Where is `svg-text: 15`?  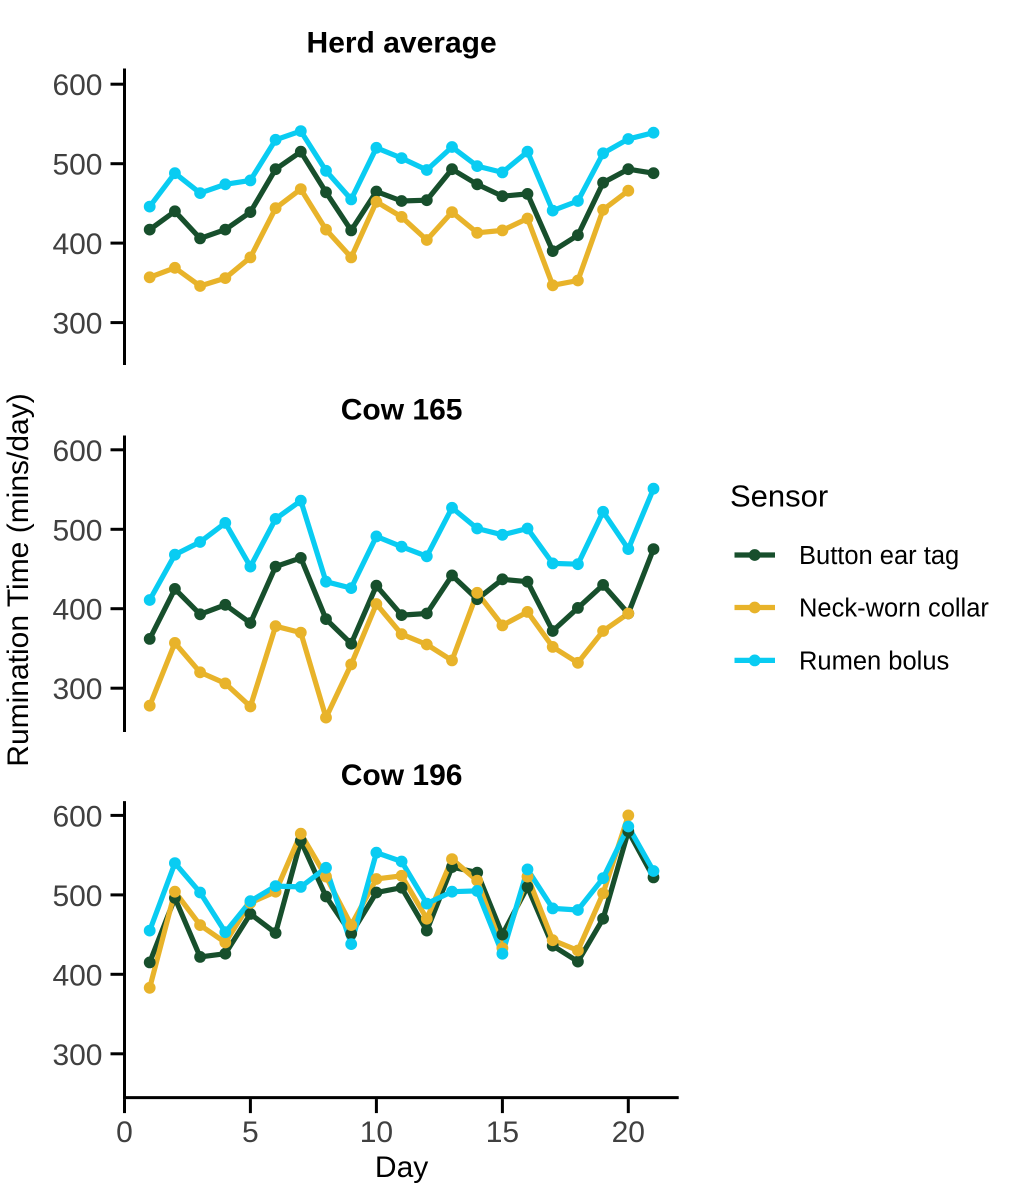 svg-text: 15 is located at coordinates (502, 1132).